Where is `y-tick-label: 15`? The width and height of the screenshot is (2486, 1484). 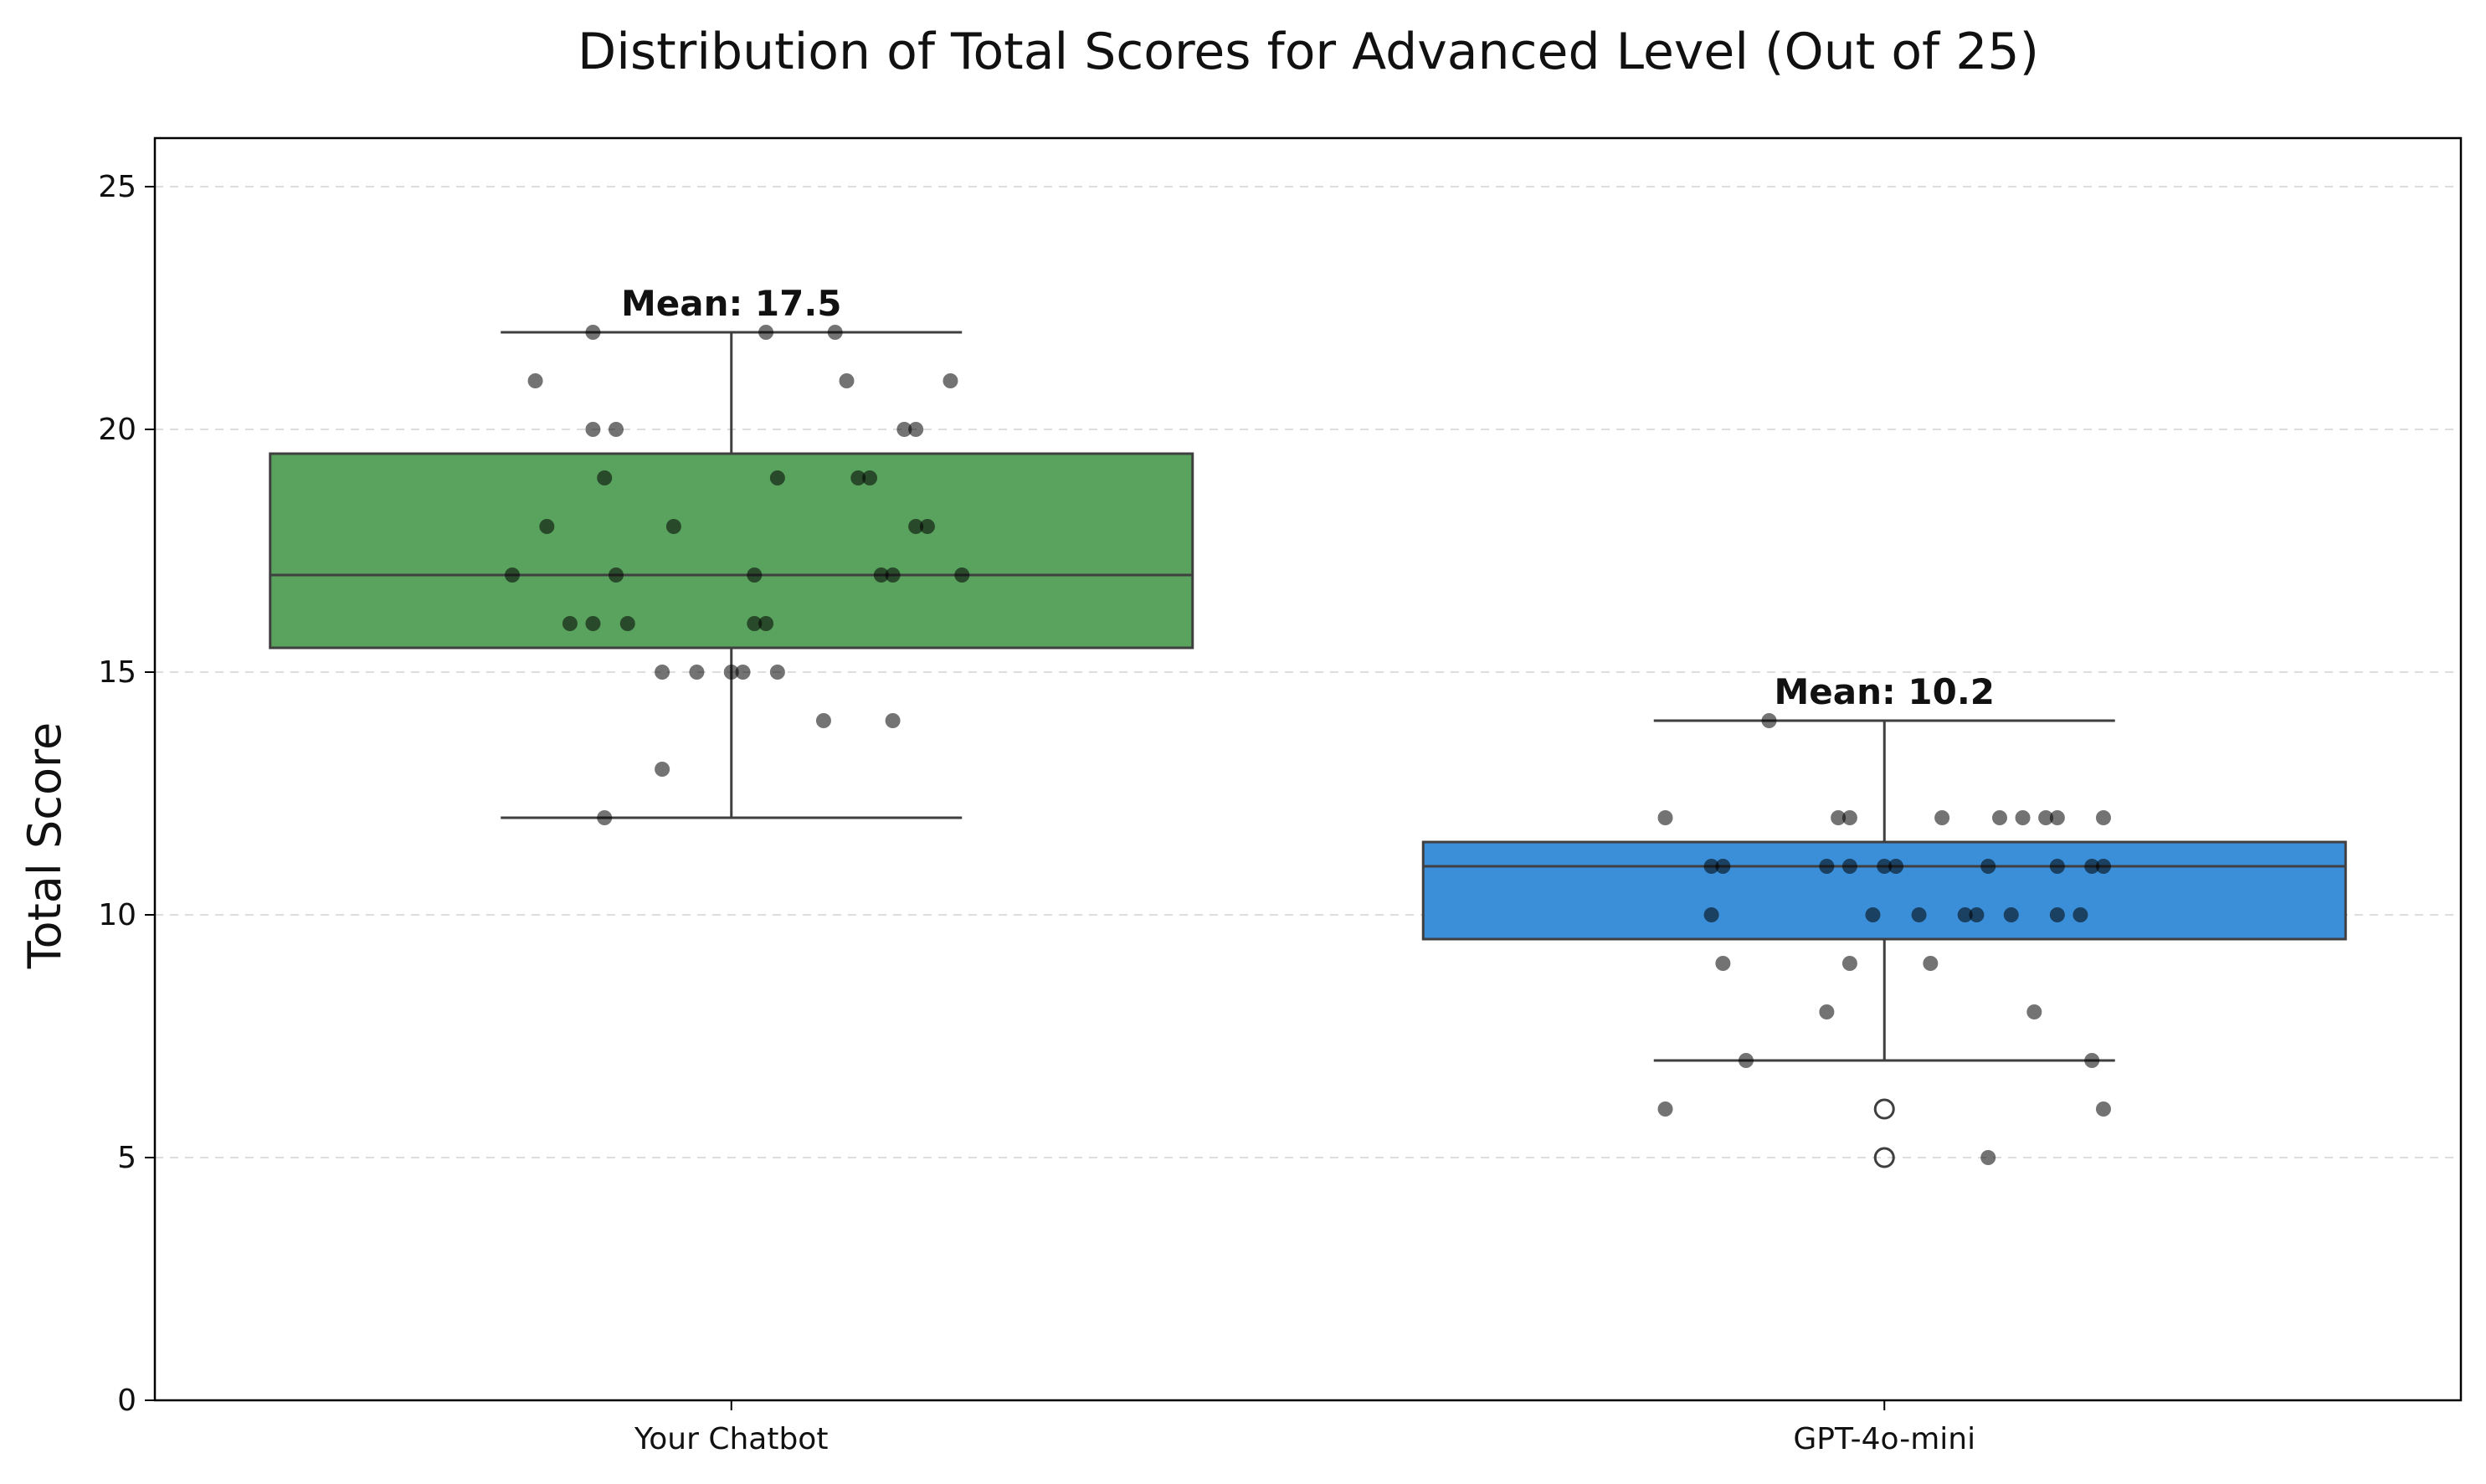 y-tick-label: 15 is located at coordinates (117, 673).